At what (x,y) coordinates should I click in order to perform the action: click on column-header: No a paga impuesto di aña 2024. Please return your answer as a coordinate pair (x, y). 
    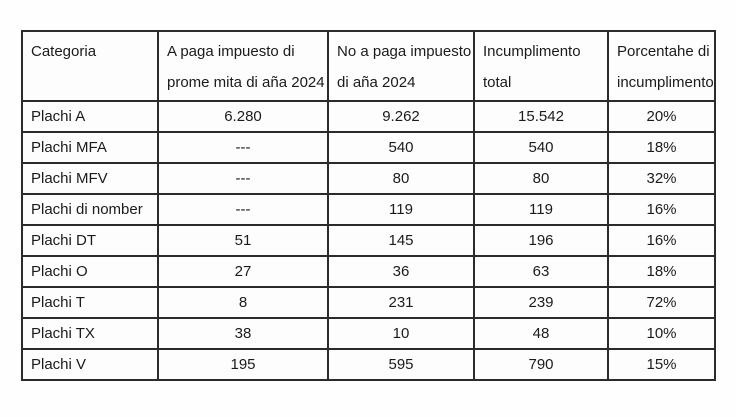
    Looking at the image, I should click on (401, 66).